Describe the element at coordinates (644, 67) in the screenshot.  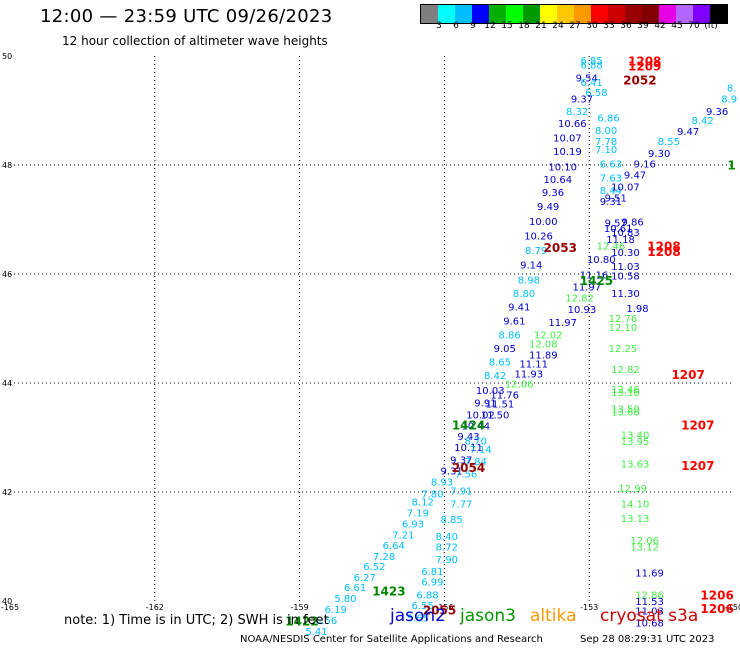
I see `pass-time-label: 1209` at that location.